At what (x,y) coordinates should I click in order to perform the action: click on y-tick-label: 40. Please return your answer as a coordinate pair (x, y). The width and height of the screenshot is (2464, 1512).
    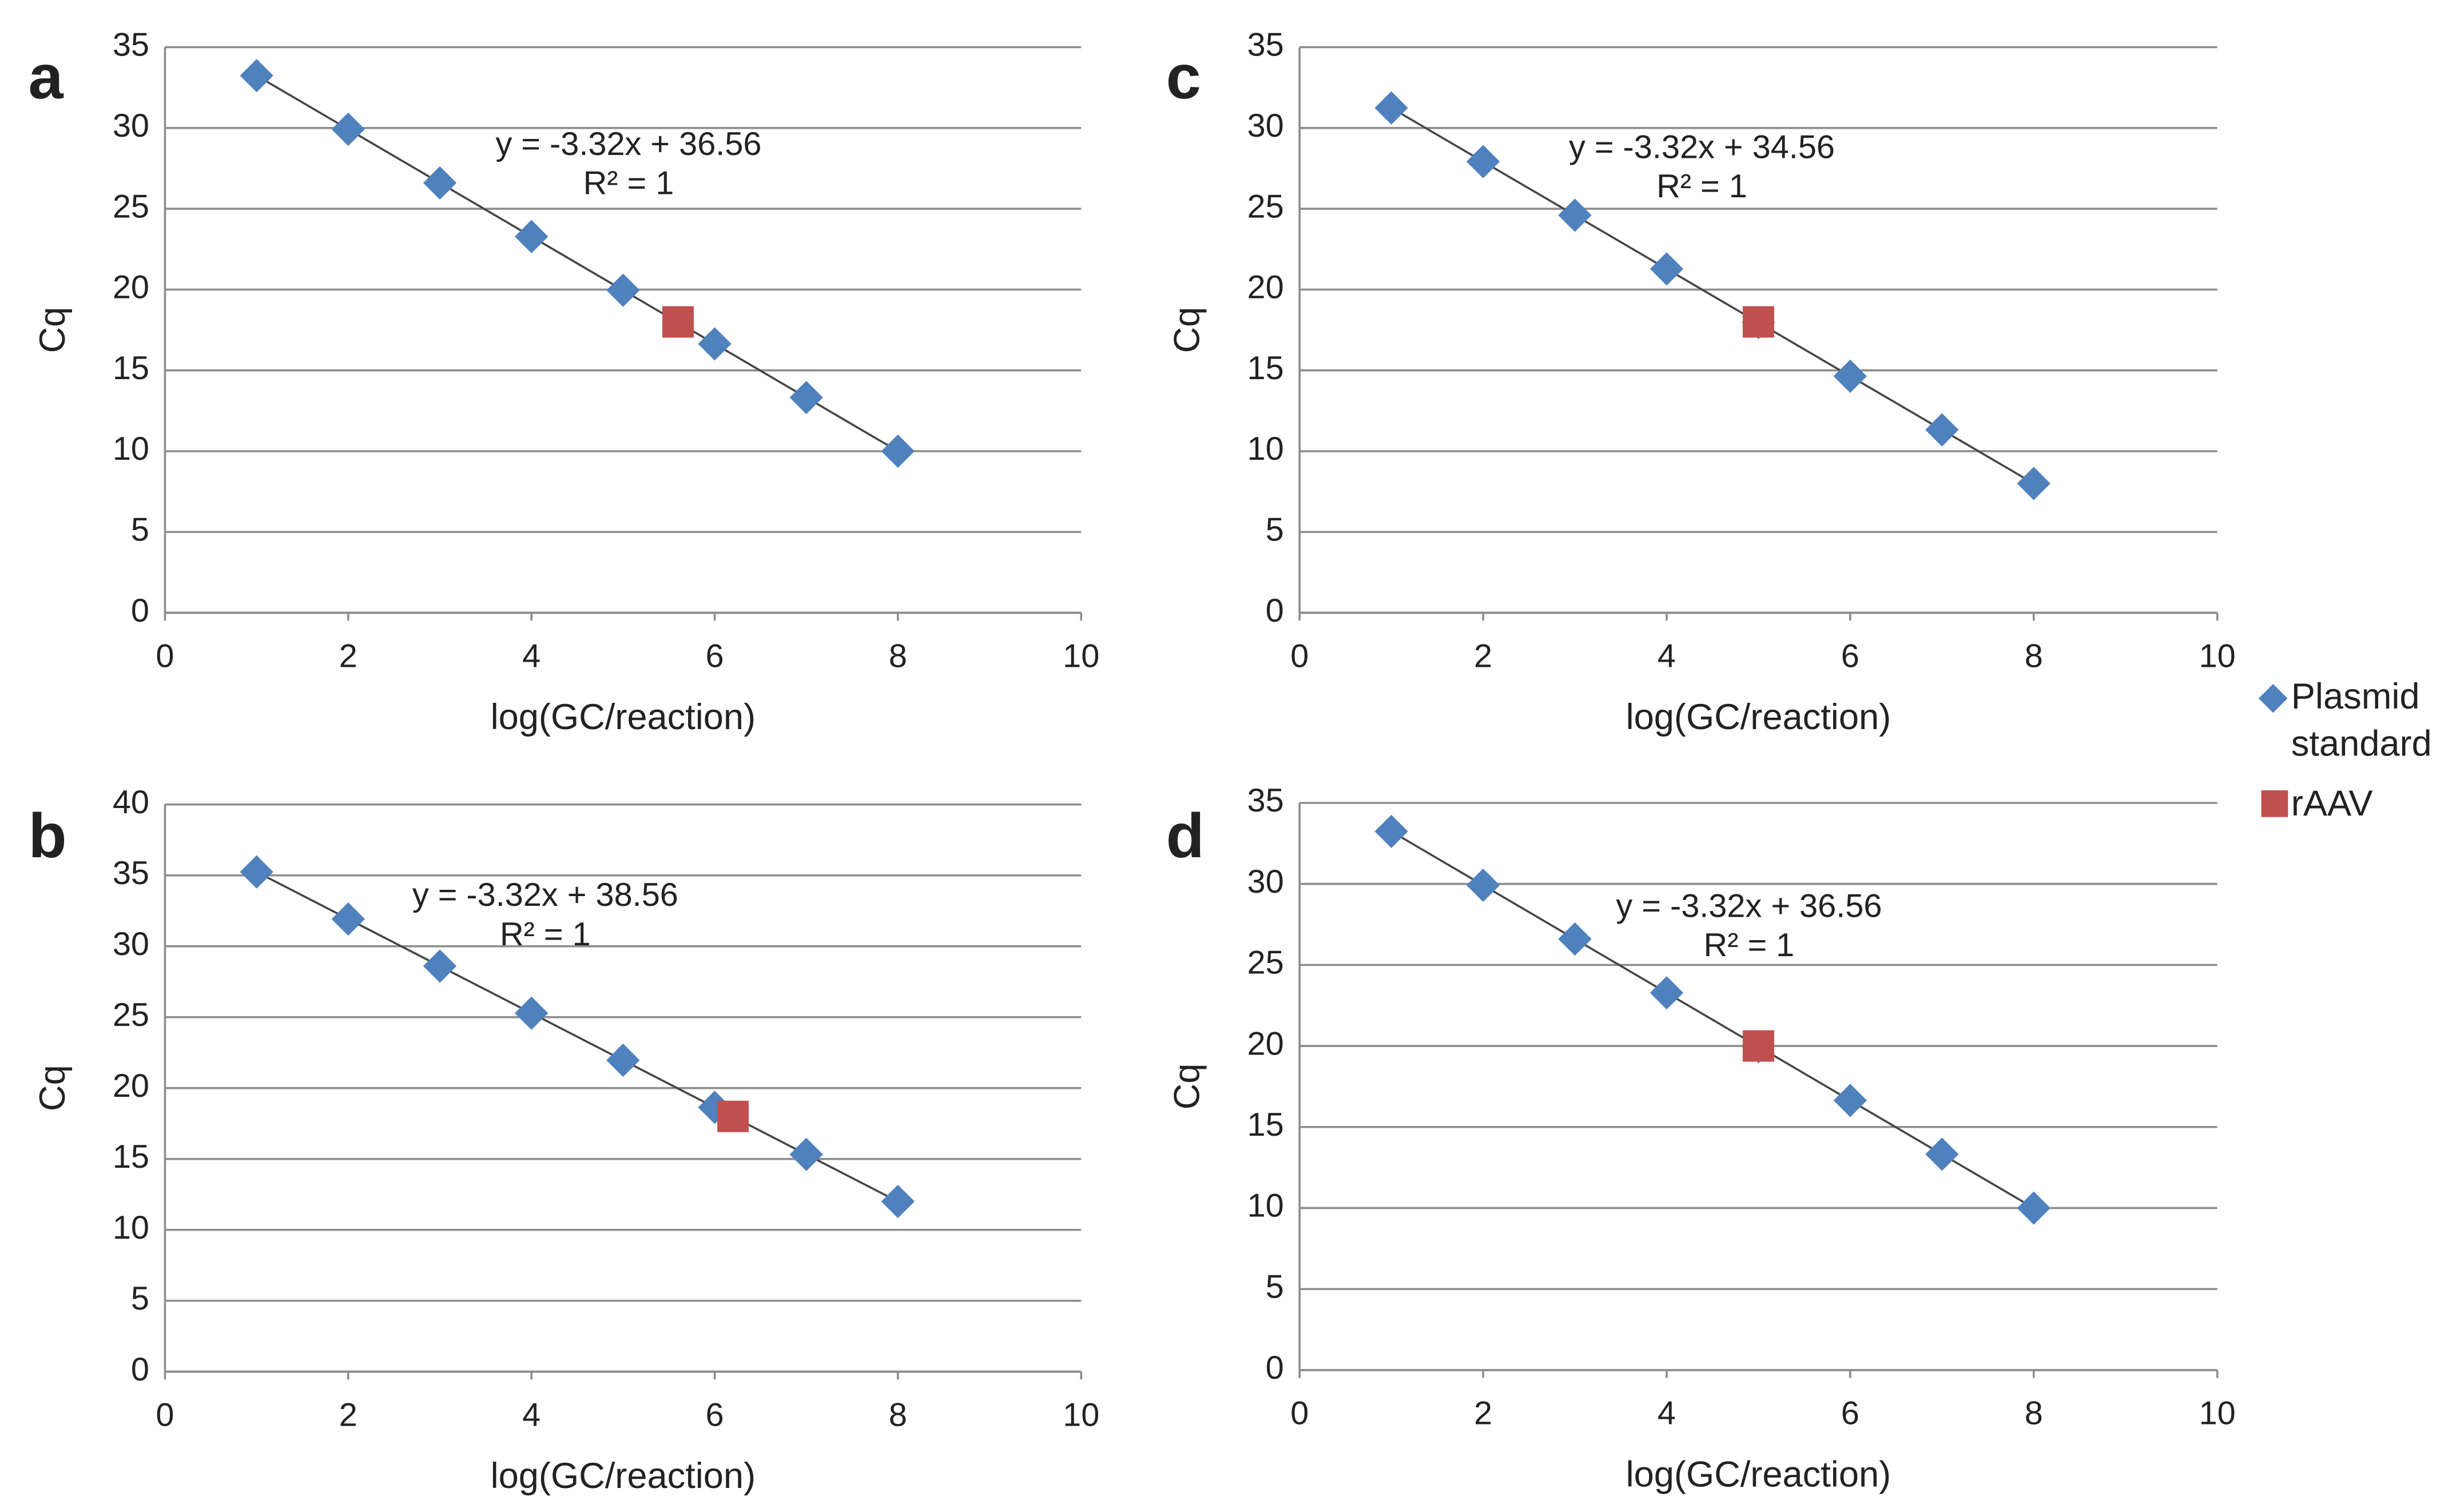
    Looking at the image, I should click on (131, 802).